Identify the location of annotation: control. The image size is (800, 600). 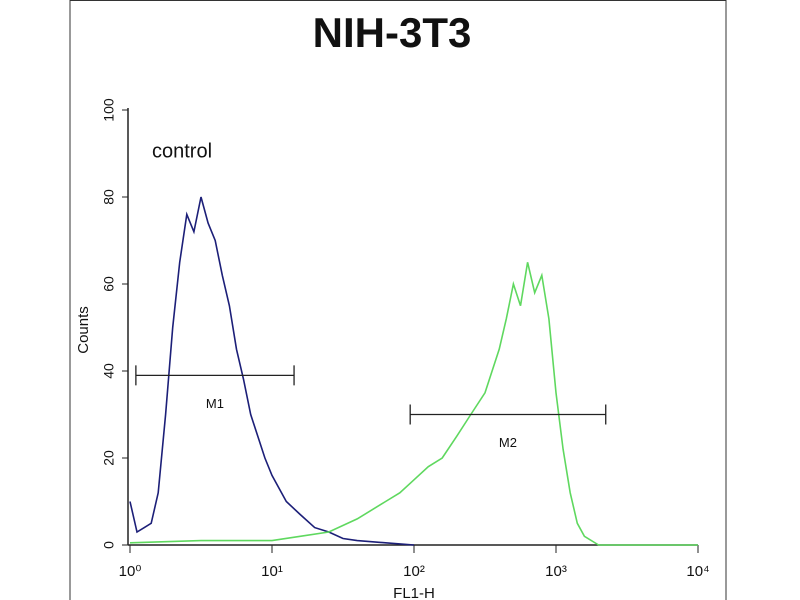
(182, 151).